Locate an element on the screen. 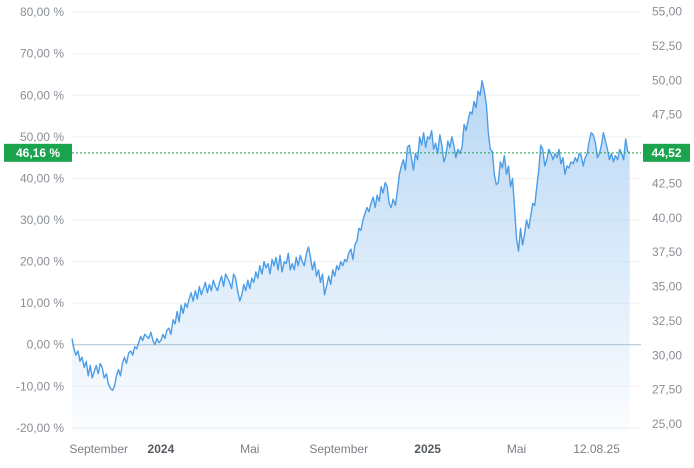 The height and width of the screenshot is (468, 694). current-price-badge: 44,52 is located at coordinates (666, 152).